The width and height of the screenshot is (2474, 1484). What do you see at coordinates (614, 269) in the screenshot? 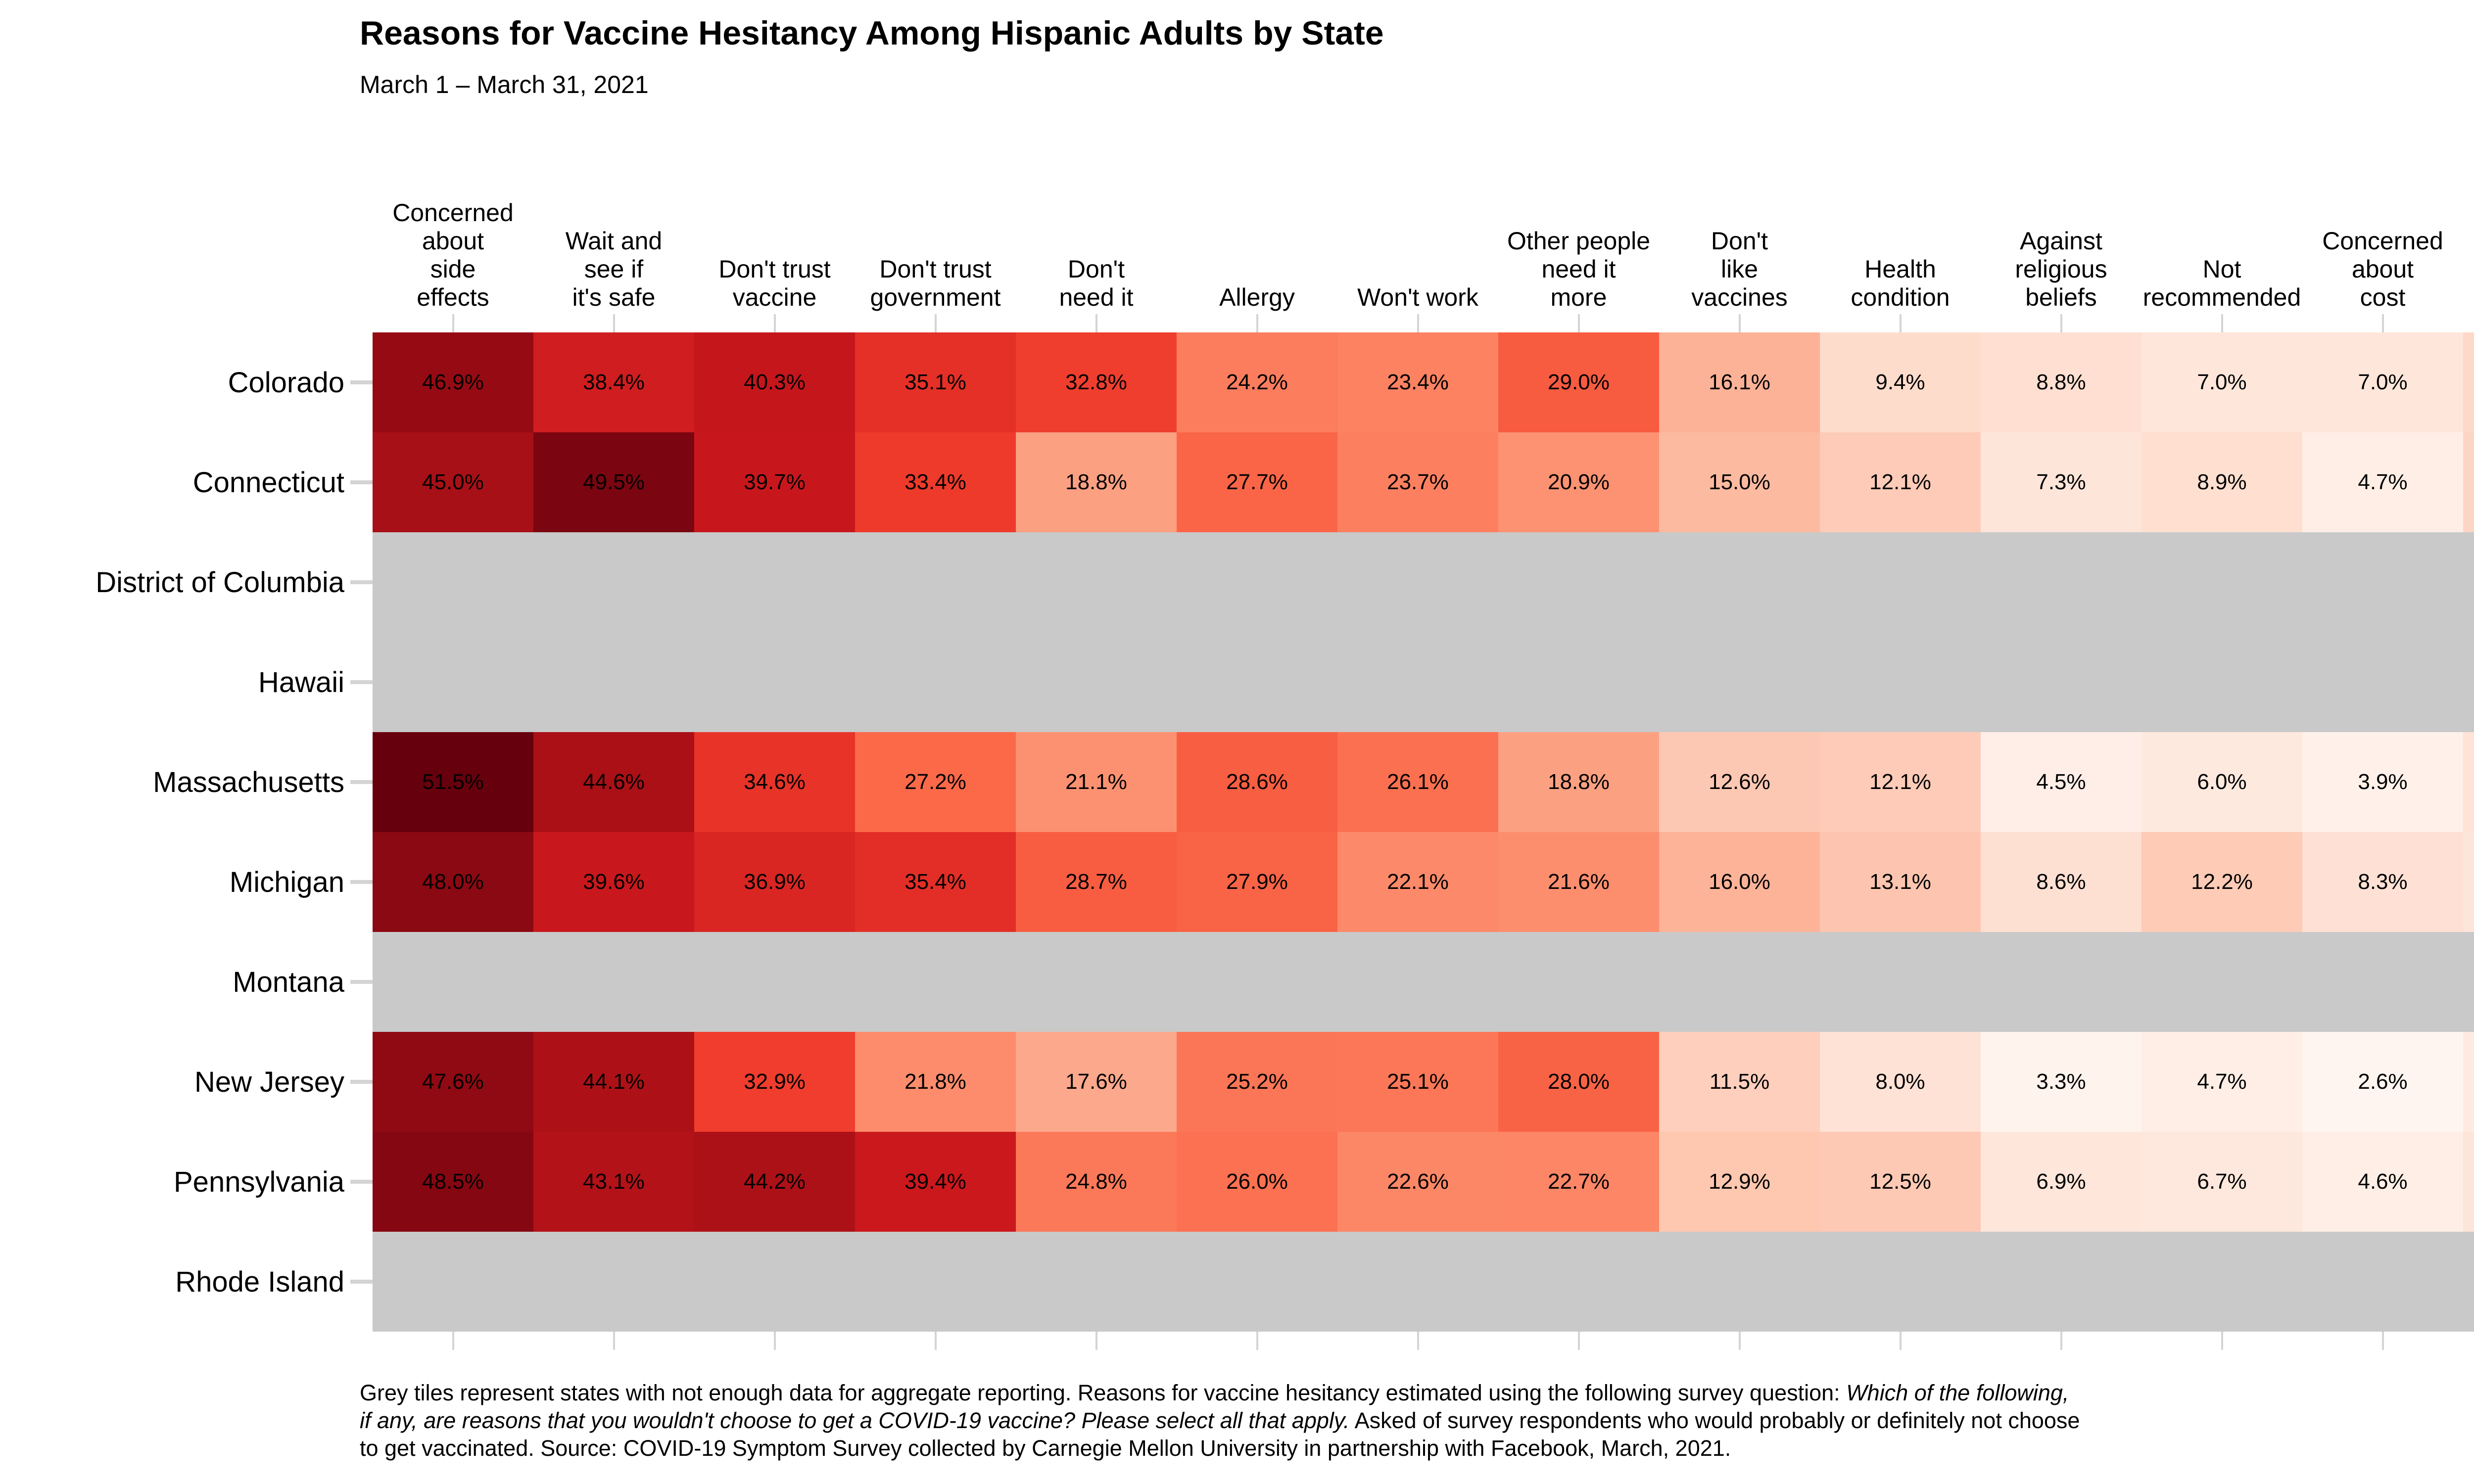
I see `column-header: Wait and see if it's safe` at bounding box center [614, 269].